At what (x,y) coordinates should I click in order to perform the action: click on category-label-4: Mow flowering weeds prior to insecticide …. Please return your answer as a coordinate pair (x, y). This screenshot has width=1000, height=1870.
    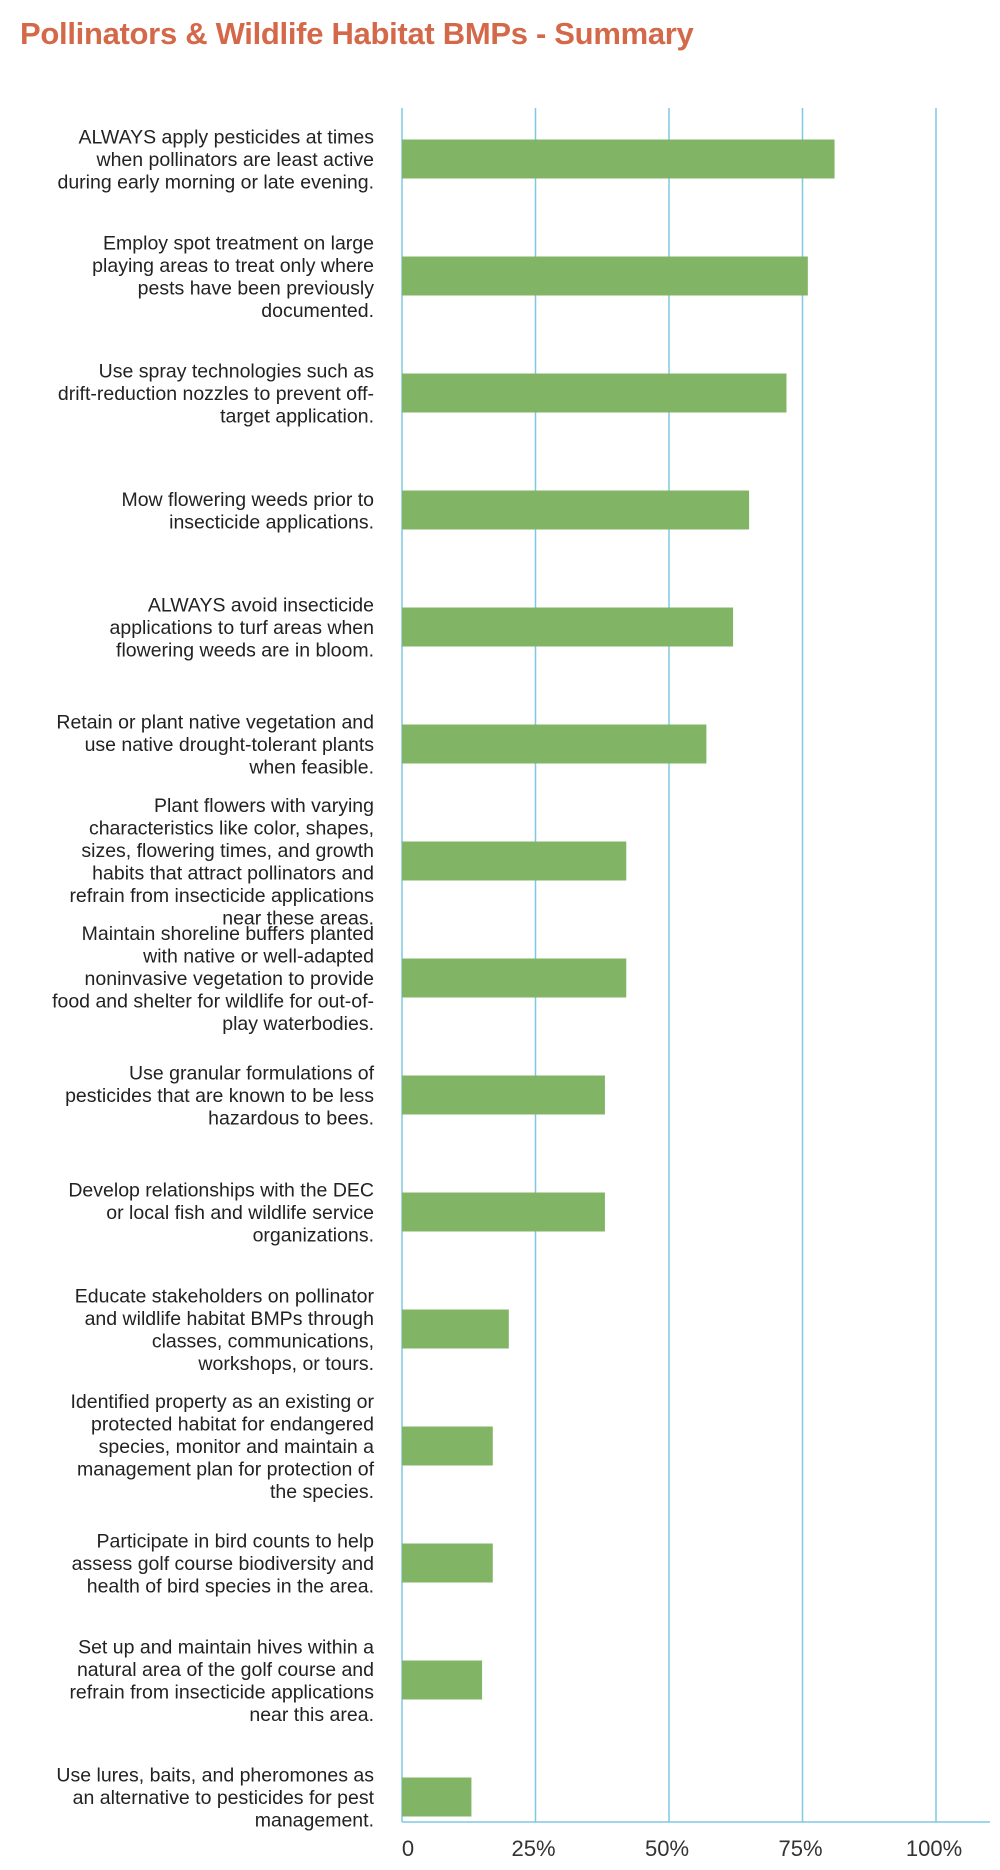
    Looking at the image, I should click on (247, 511).